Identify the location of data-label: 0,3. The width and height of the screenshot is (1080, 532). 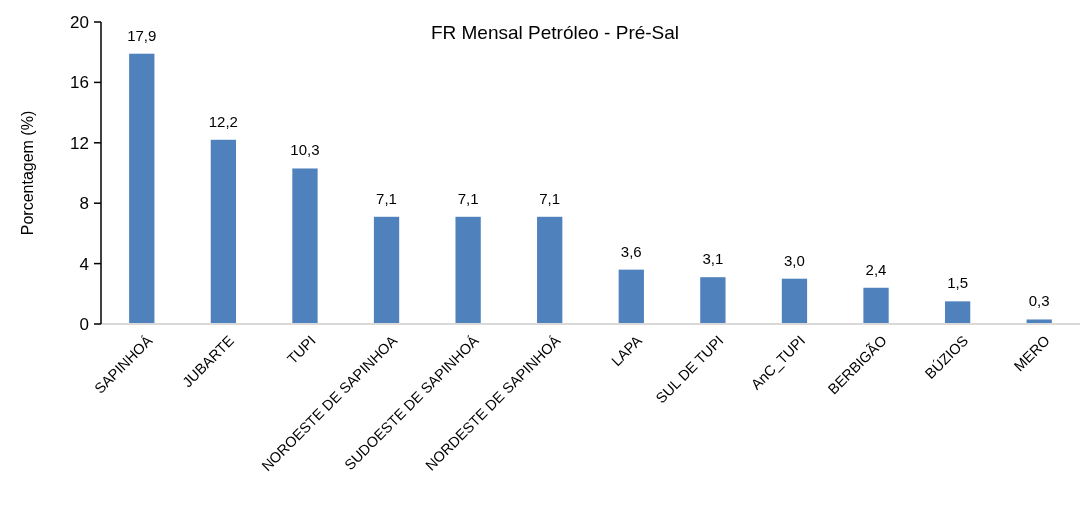
(1039, 301).